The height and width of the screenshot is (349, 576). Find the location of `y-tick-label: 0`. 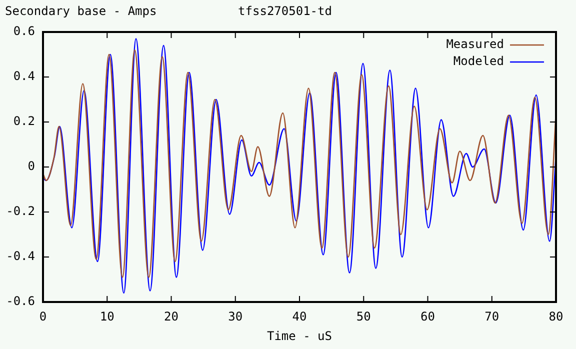

y-tick-label: 0 is located at coordinates (31, 166).